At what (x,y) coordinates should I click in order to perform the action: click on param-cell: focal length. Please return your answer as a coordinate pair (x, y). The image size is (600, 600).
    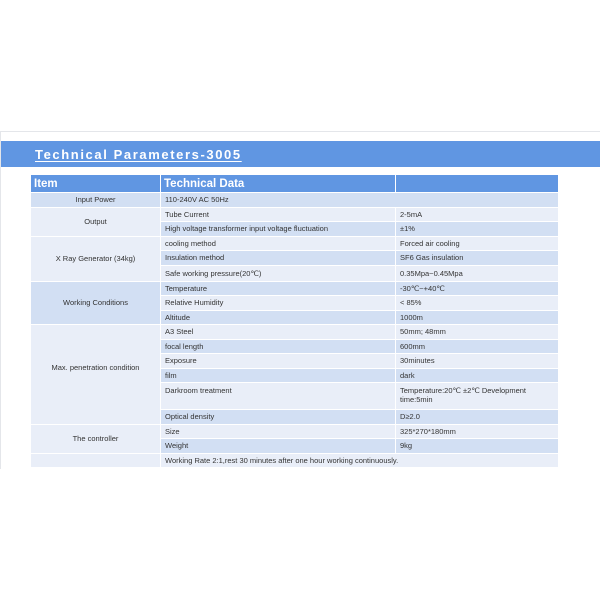
    Looking at the image, I should click on (278, 346).